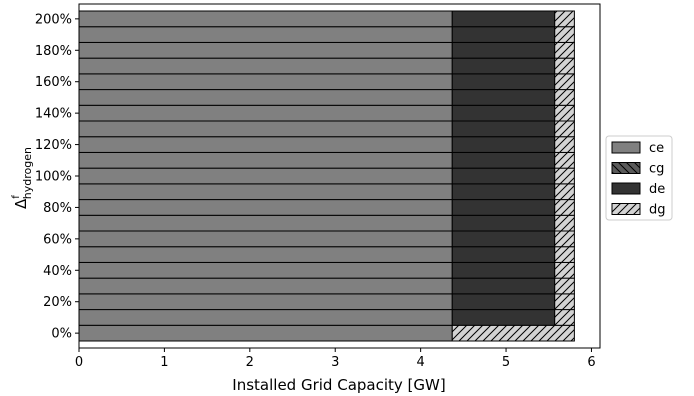 The width and height of the screenshot is (694, 396). I want to click on y-tick-label-1: 20%, so click(57, 302).